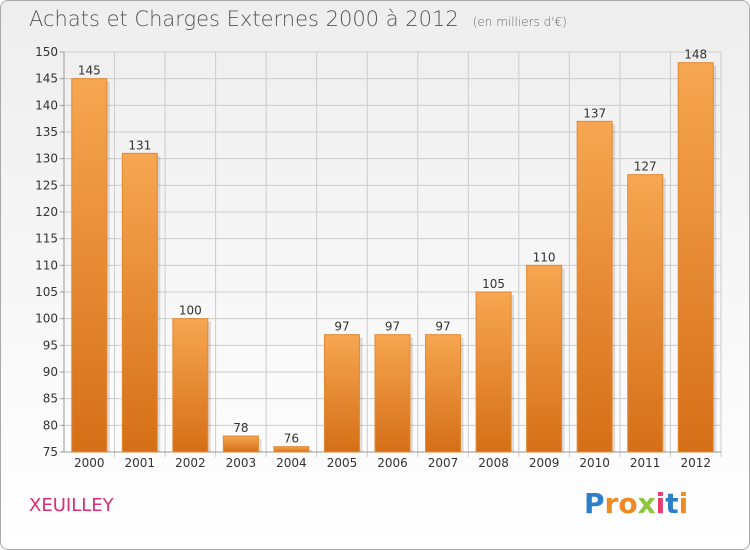 This screenshot has width=750, height=550. I want to click on bar-2002, so click(190, 385).